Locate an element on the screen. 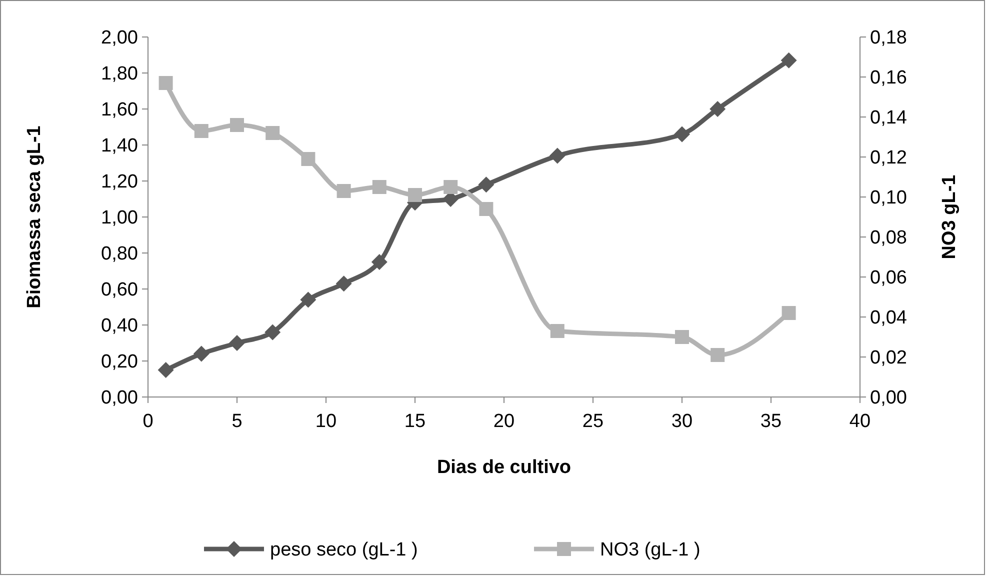  y2-tick-label: 0,16 is located at coordinates (888, 78).